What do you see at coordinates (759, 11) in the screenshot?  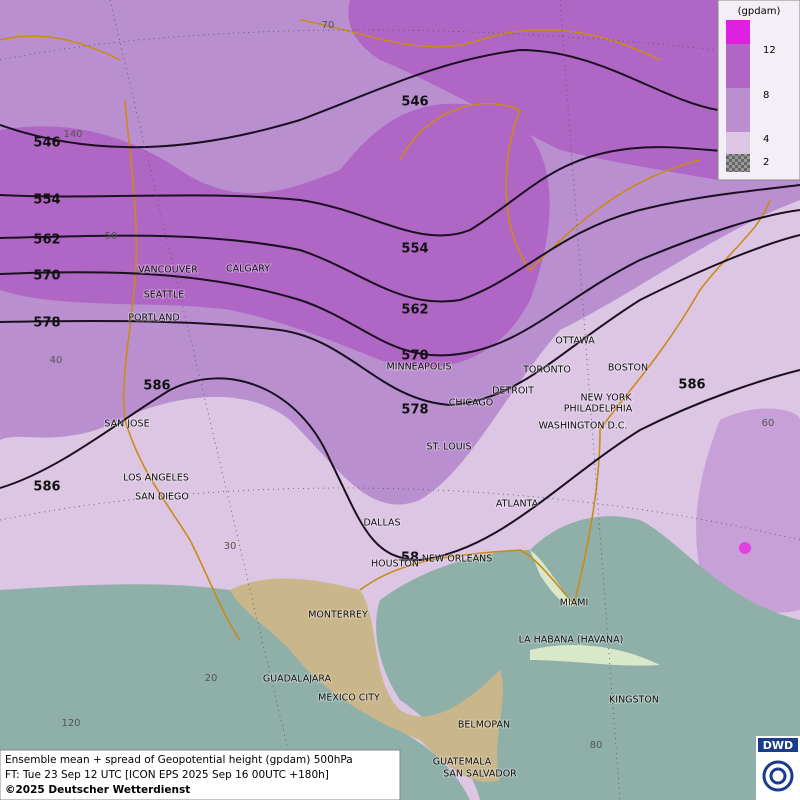 I see `legend-title: (gpdam)` at bounding box center [759, 11].